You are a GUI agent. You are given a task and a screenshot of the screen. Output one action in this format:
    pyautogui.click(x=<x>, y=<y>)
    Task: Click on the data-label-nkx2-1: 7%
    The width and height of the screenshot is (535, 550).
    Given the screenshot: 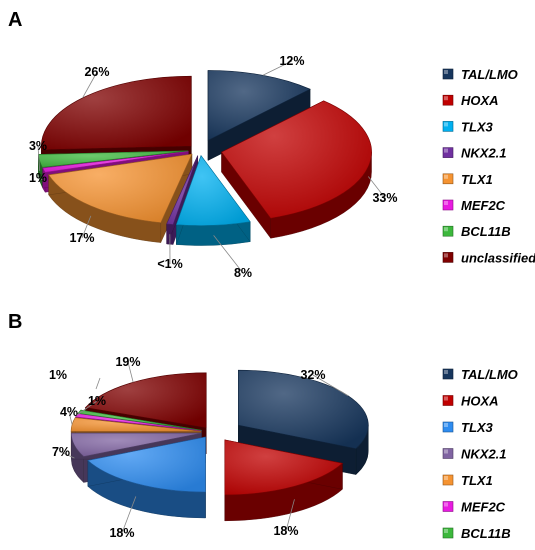 What is the action you would take?
    pyautogui.click(x=61, y=452)
    